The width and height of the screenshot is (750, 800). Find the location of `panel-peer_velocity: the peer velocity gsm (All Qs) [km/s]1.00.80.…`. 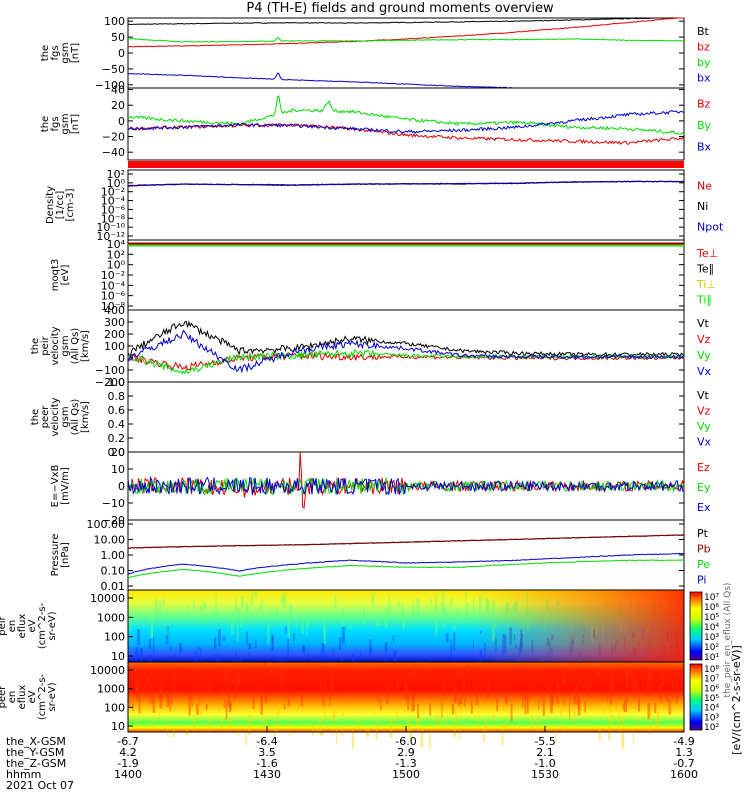

panel-peer_velocity: the peer velocity gsm (All Qs) [km/s]1.00.80.… is located at coordinates (371, 417).